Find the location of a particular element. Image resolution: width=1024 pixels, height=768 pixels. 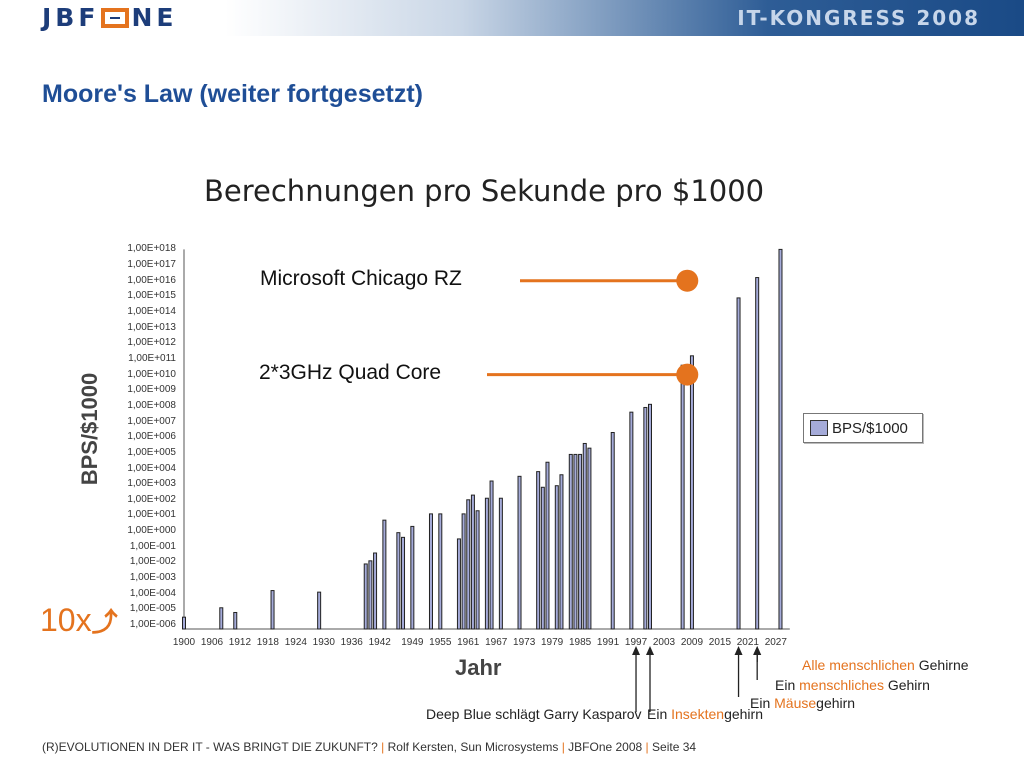

y-tick-label: 1,00E+007 is located at coordinates (151, 421).